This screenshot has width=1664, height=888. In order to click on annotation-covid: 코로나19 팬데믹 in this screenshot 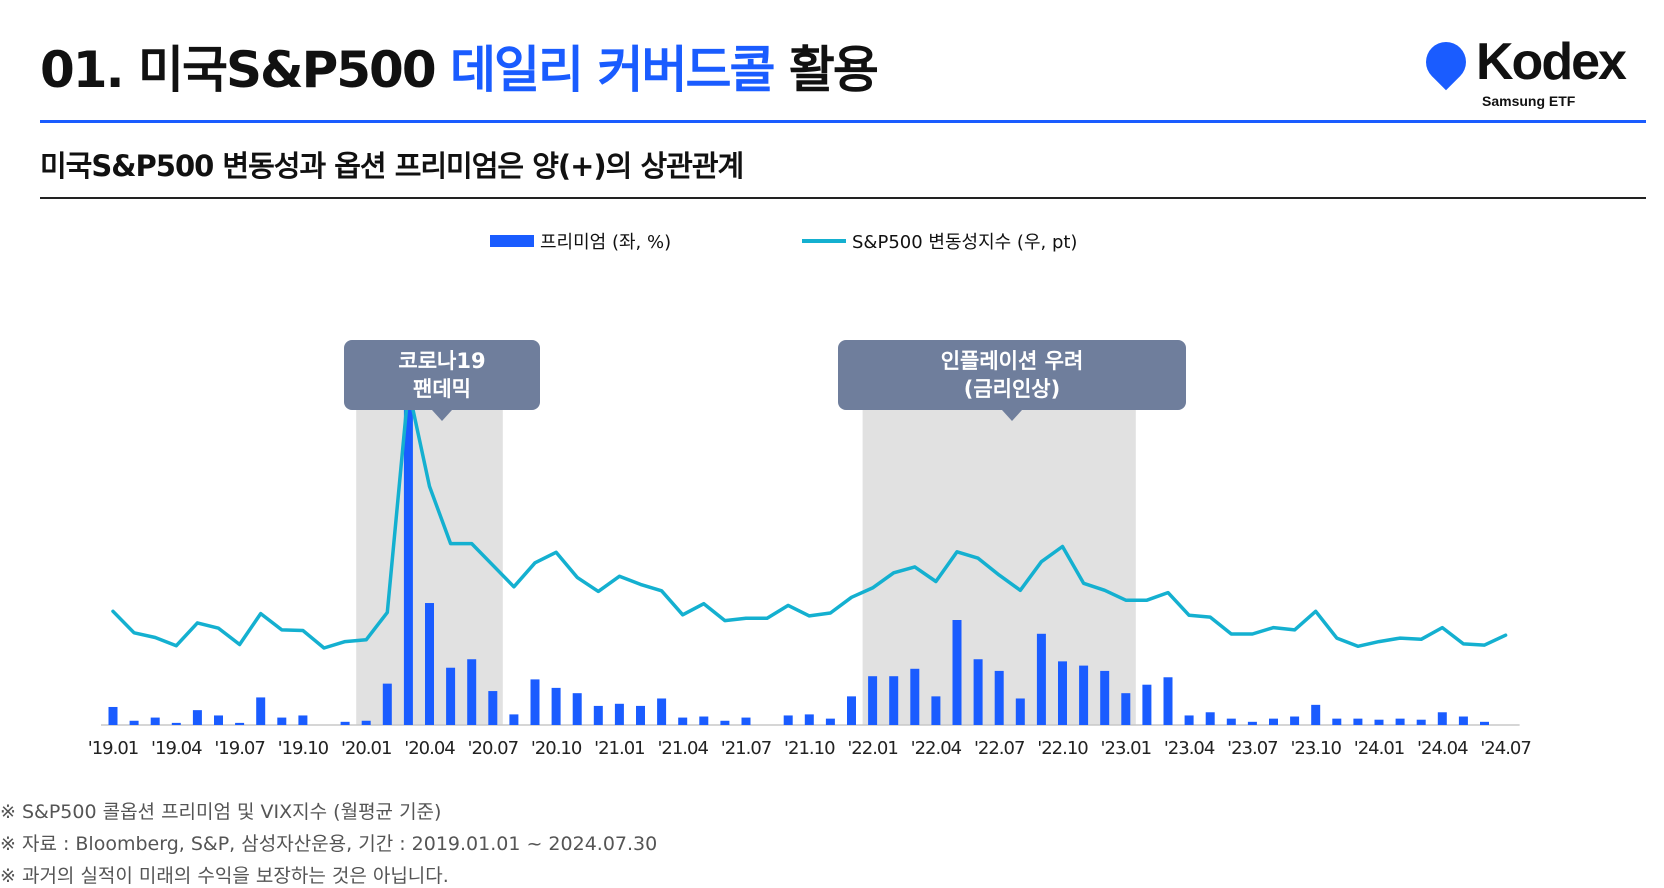, I will do `click(442, 380)`.